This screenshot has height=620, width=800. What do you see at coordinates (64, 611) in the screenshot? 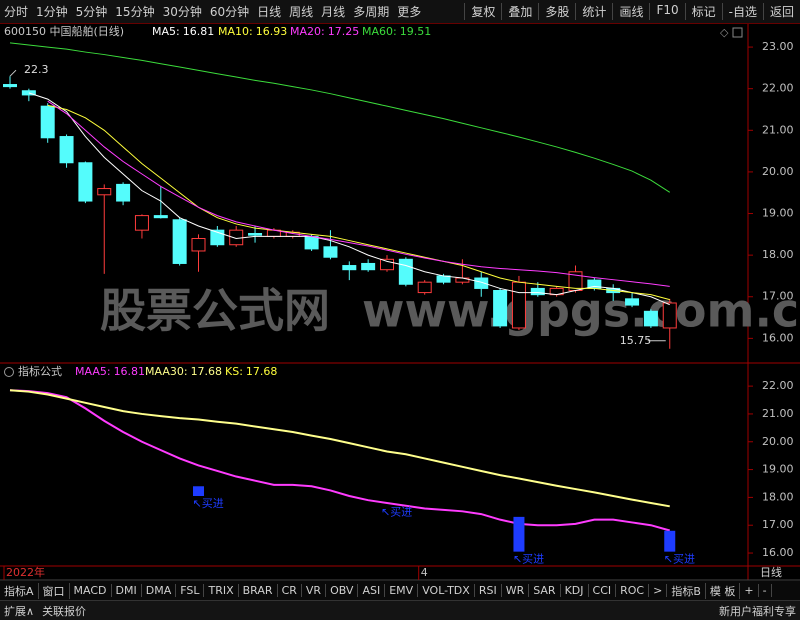
I see `status-button: 关联报价` at bounding box center [64, 611].